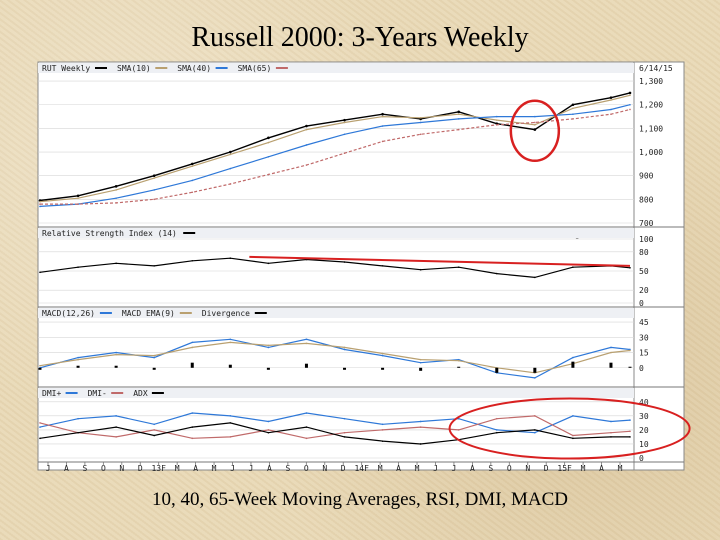 The width and height of the screenshot is (720, 540). I want to click on annotation-circle, so click(535, 131).